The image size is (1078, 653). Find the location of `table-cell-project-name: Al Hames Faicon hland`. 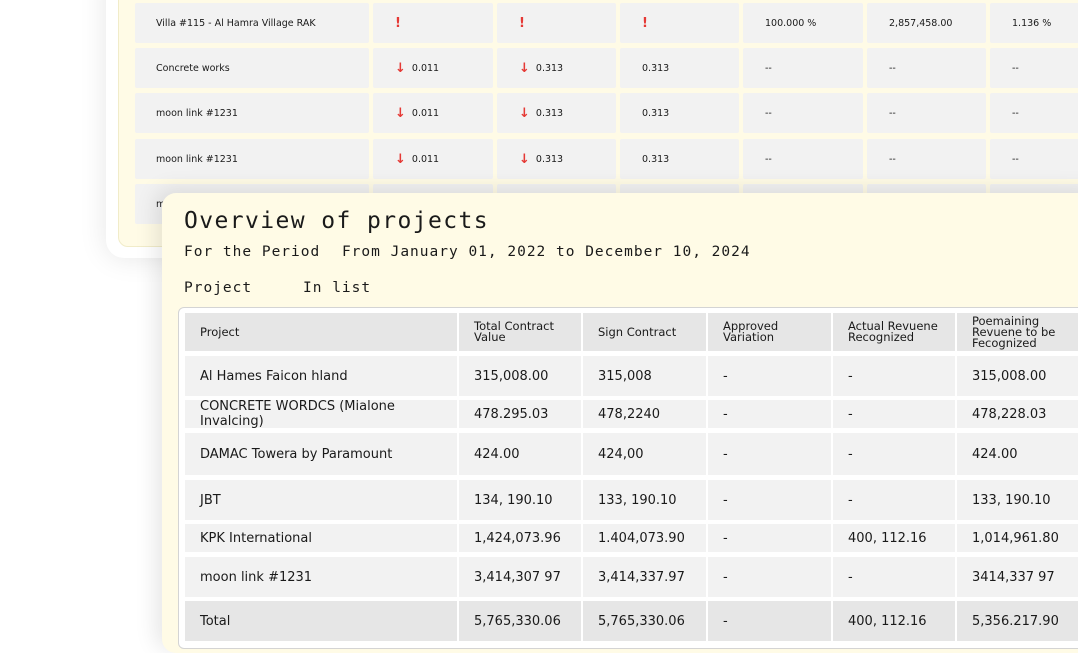

table-cell-project-name: Al Hames Faicon hland is located at coordinates (321, 376).